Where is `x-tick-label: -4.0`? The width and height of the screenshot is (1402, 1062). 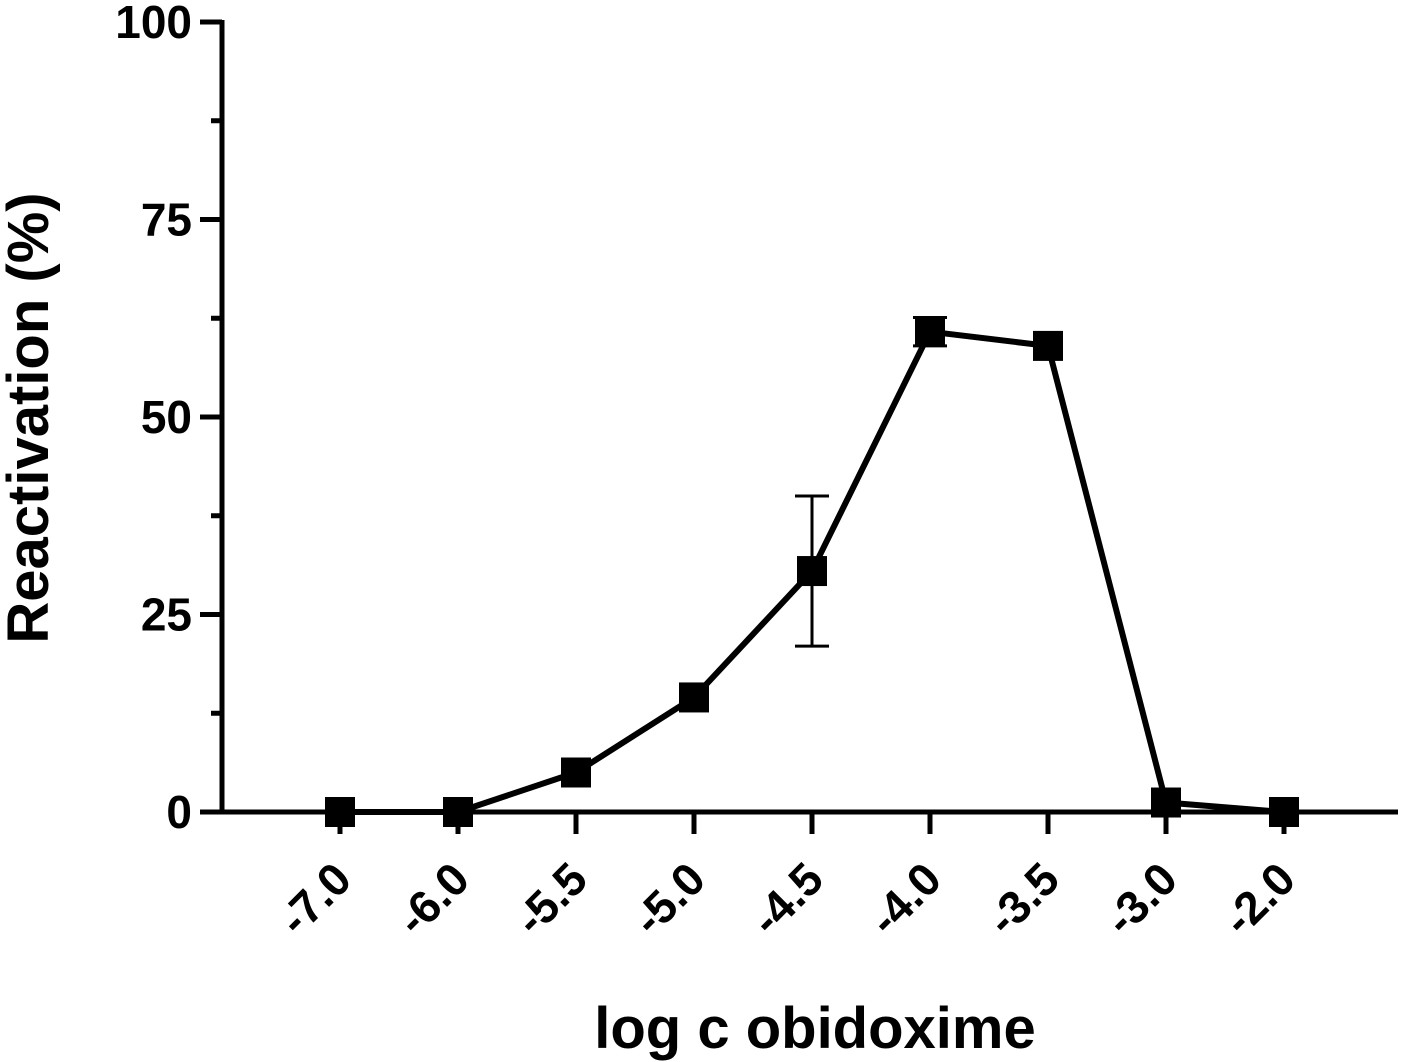
x-tick-label: -4.0 is located at coordinates (904, 898).